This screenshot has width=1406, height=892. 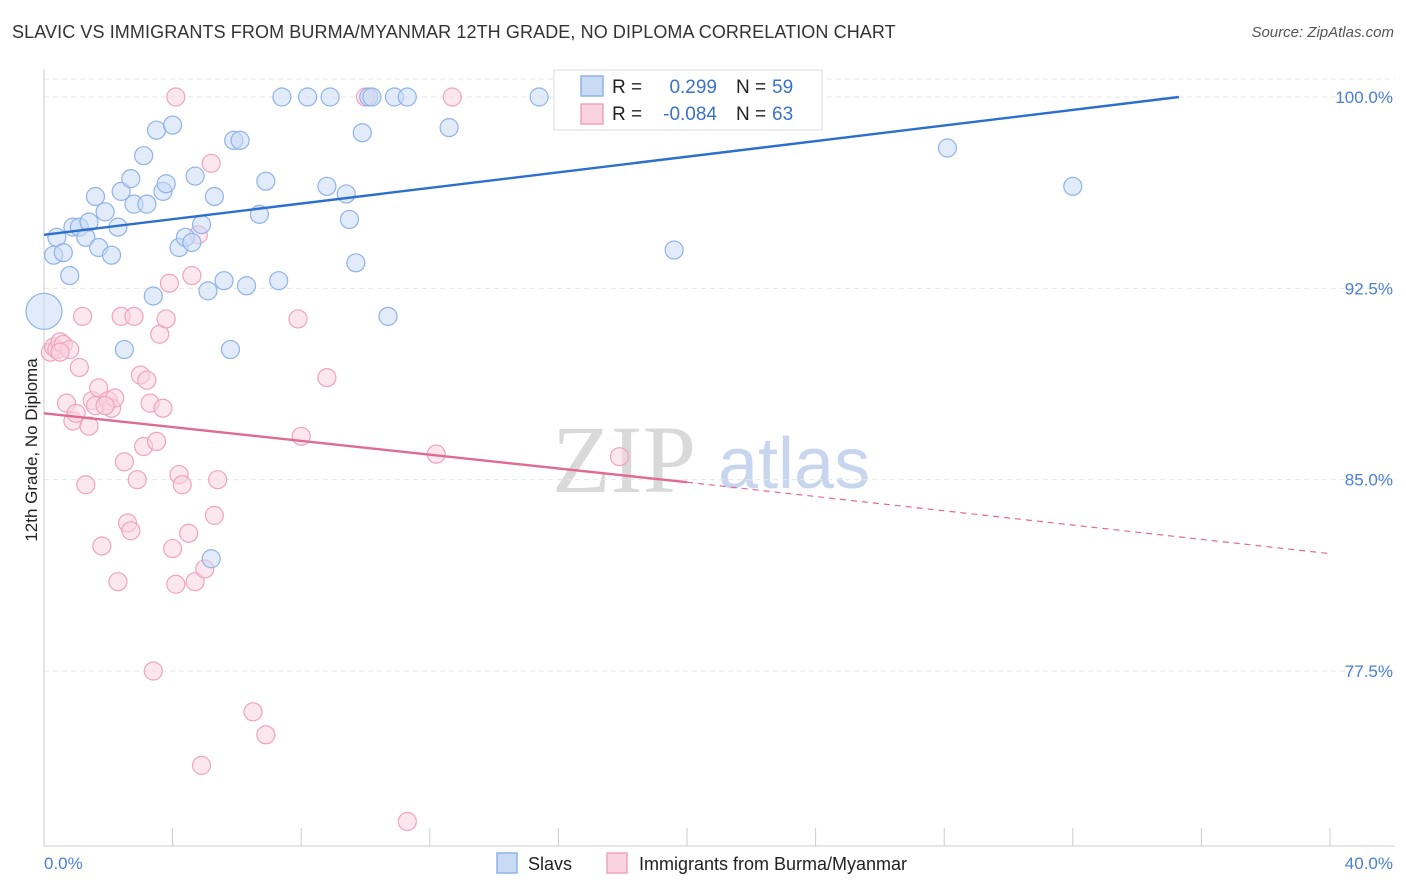 I want to click on y-tick-label-2: 85.0%, so click(x=1369, y=480).